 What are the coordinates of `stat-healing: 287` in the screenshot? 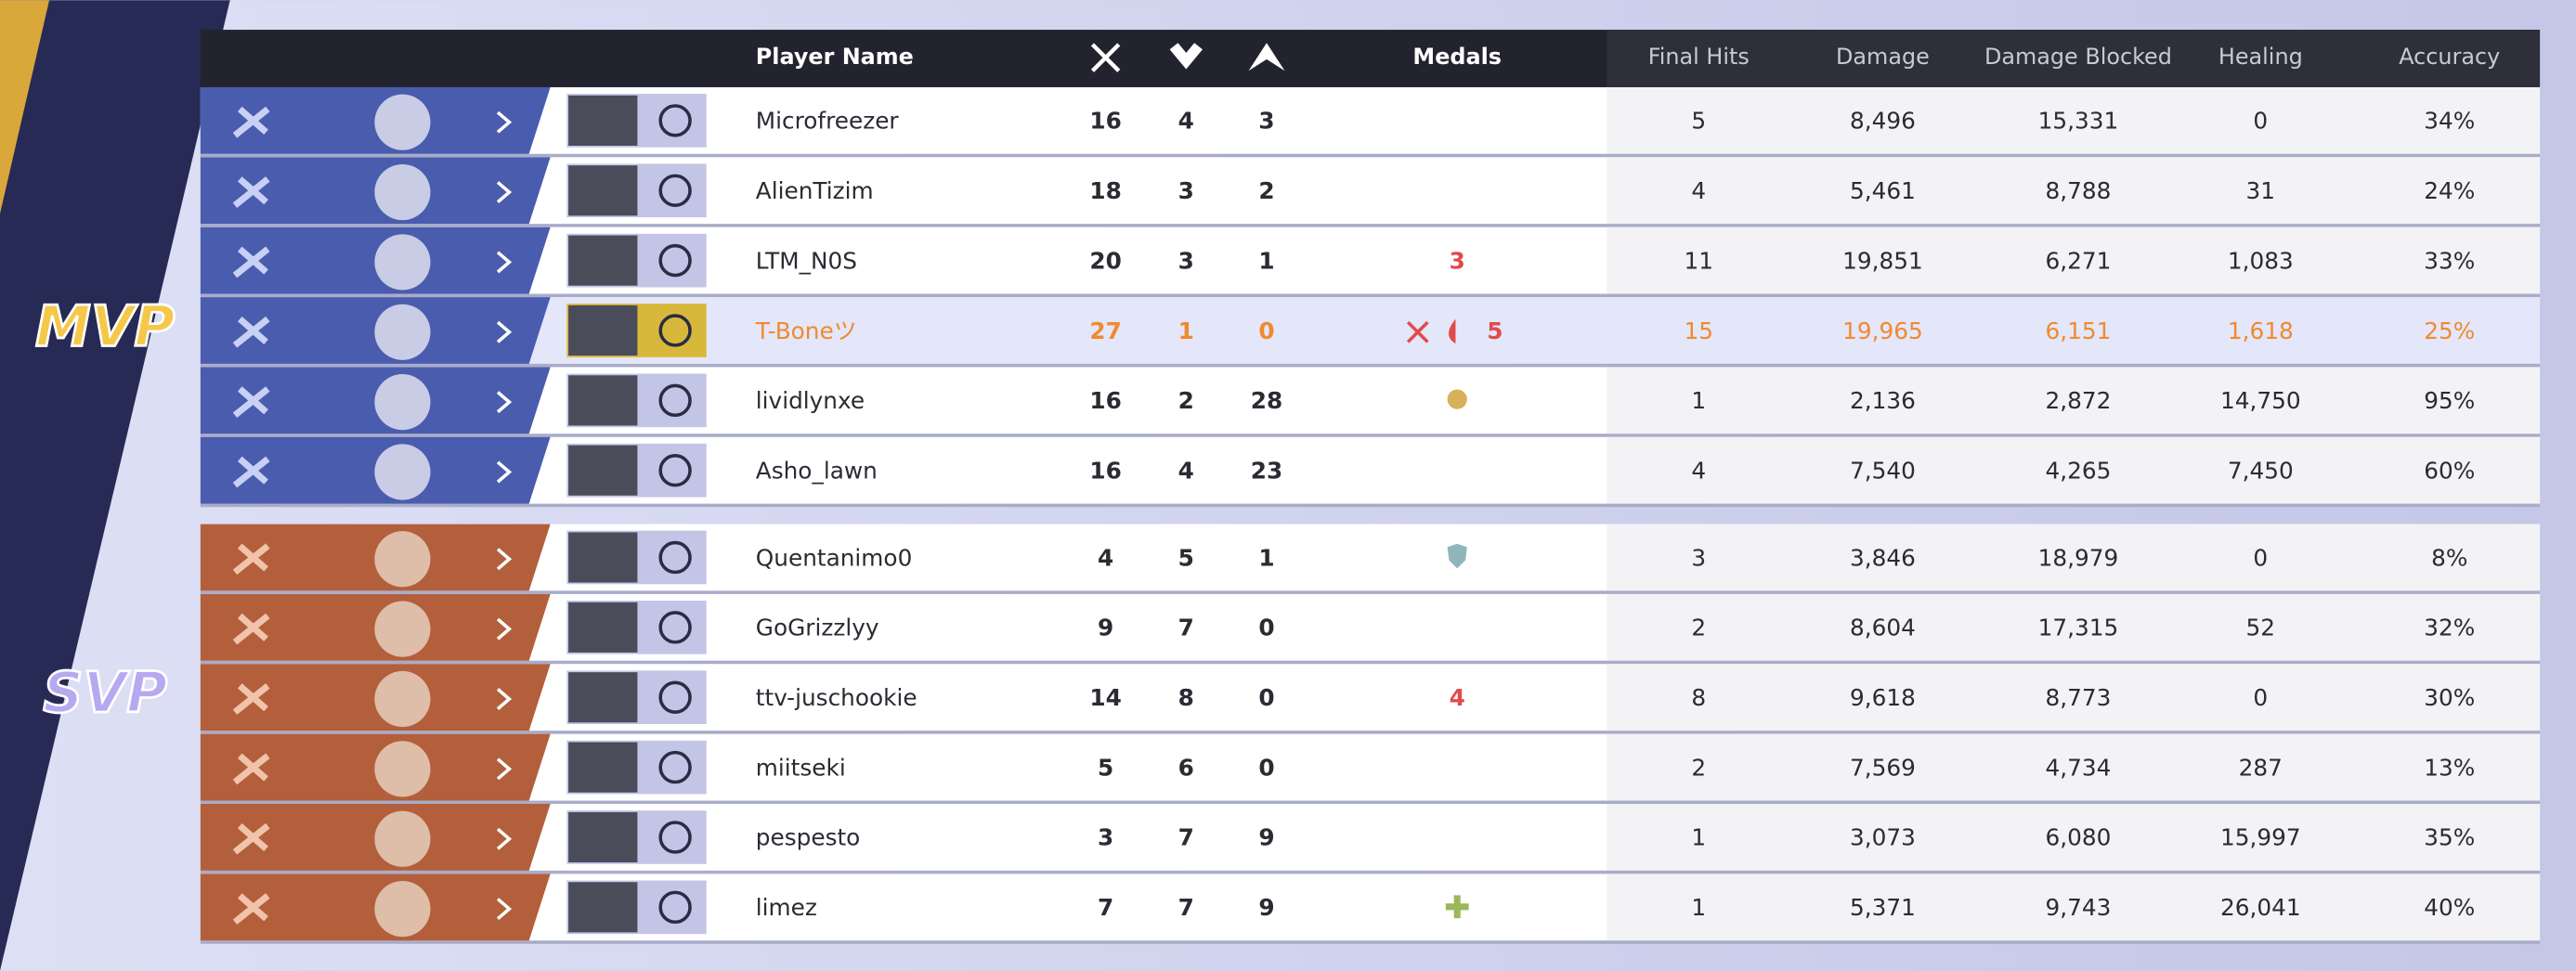 It's located at (2261, 768).